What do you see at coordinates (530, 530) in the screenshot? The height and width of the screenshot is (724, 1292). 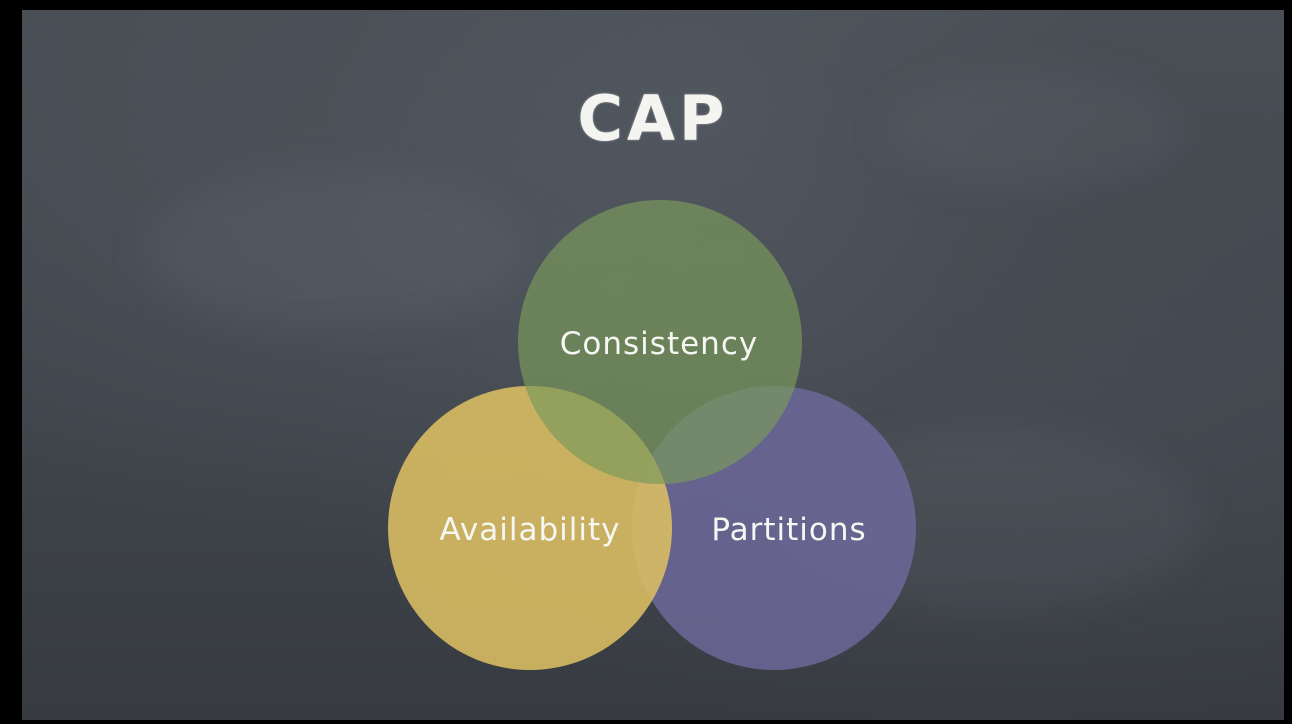 I see `label-availability: Availability` at bounding box center [530, 530].